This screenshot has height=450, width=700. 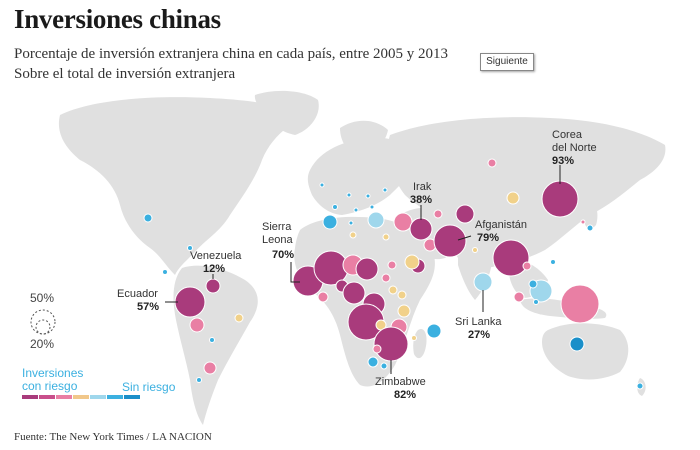 What do you see at coordinates (148, 218) in the screenshot?
I see `bubble-canada` at bounding box center [148, 218].